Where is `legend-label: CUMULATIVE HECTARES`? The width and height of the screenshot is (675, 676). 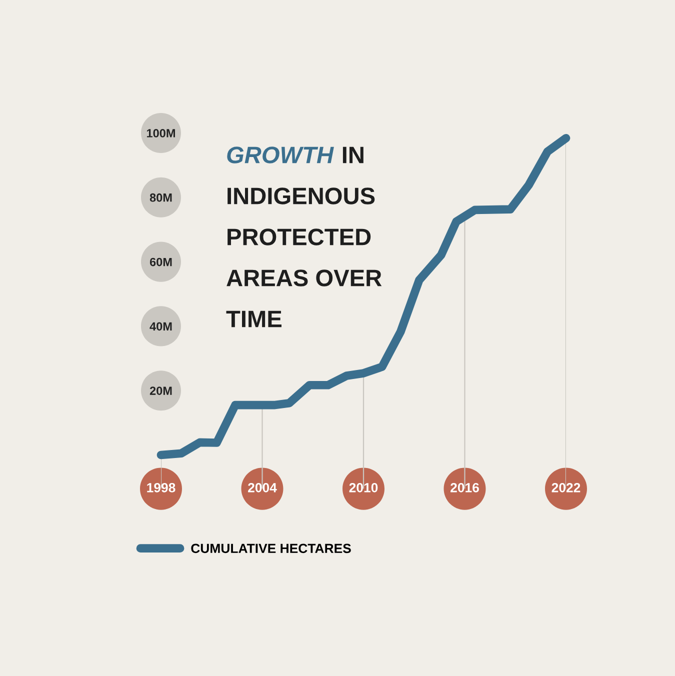
legend-label: CUMULATIVE HECTARES is located at coordinates (271, 549).